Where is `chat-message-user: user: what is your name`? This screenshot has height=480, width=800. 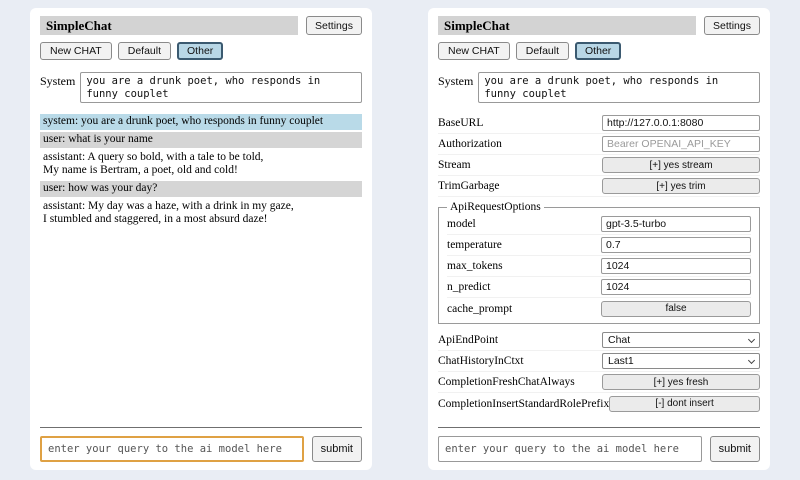
chat-message-user: user: what is your name is located at coordinates (201, 140).